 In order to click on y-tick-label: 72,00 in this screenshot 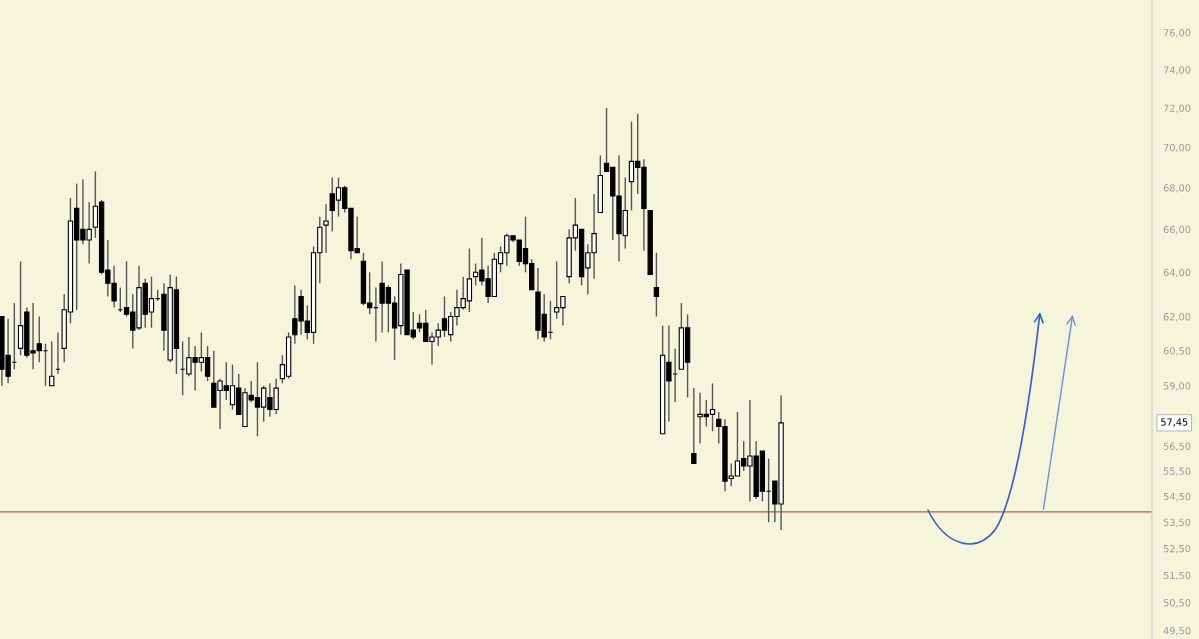, I will do `click(1177, 108)`.